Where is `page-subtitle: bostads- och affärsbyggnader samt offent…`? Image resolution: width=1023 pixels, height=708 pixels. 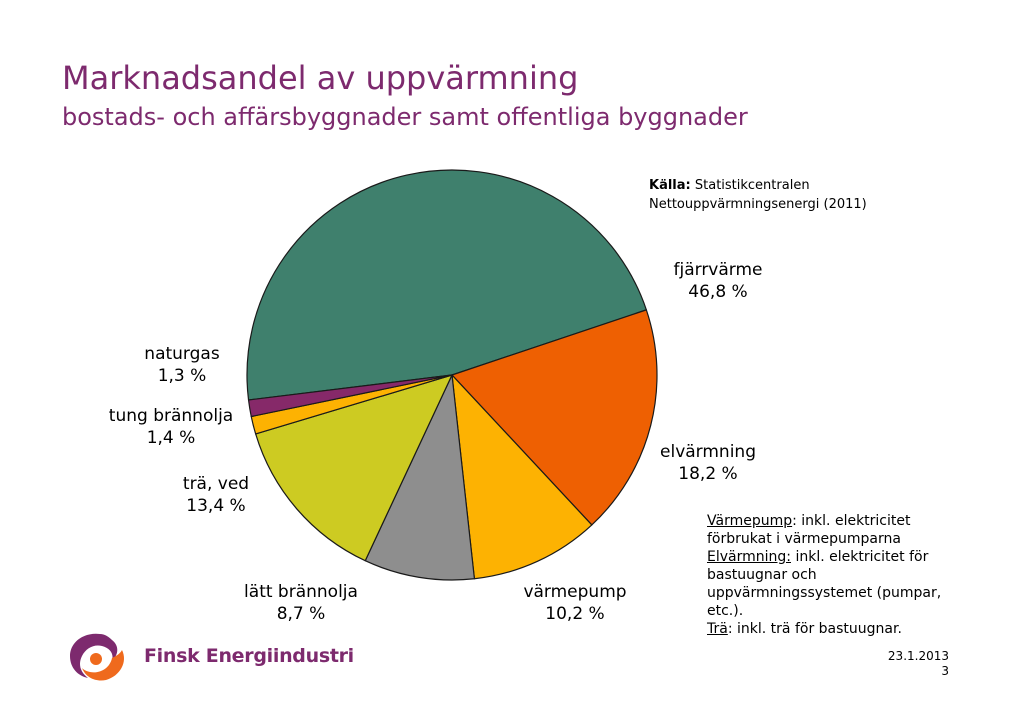
page-subtitle: bostads- och affärsbyggnader samt offent… is located at coordinates (405, 117).